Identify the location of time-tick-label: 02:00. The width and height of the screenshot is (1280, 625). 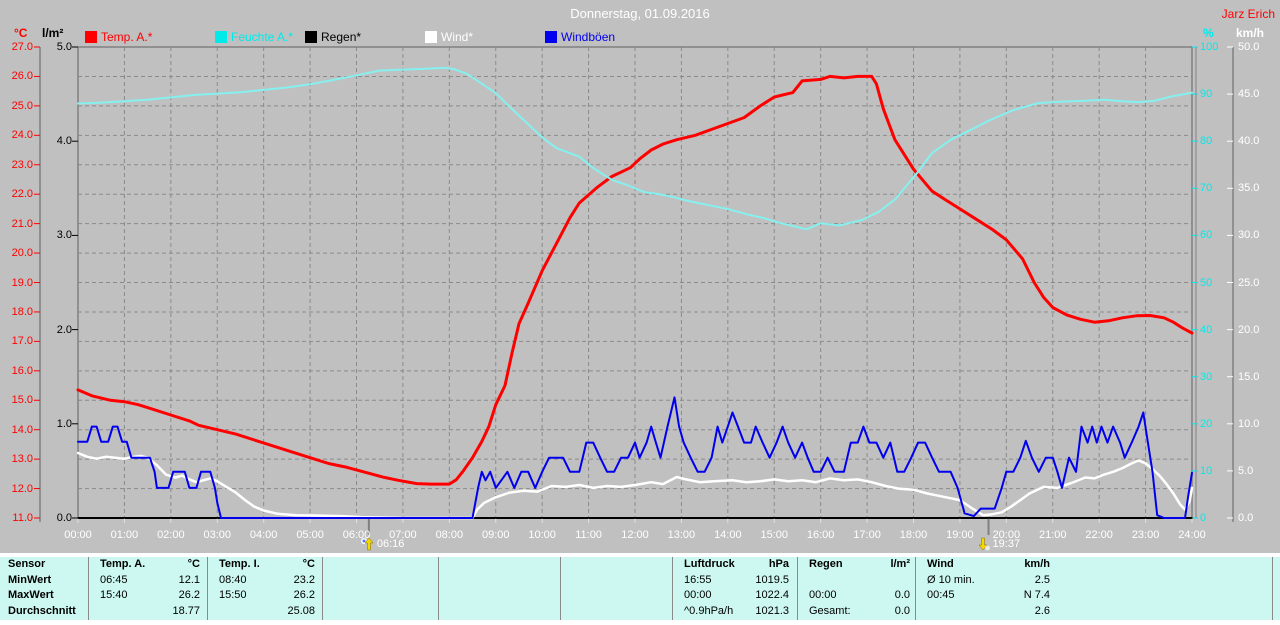
(171, 535).